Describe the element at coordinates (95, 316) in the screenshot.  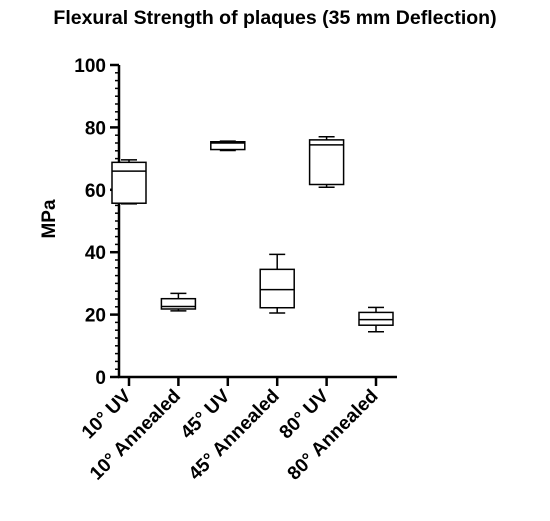
I see `y-tick-label: 20` at that location.